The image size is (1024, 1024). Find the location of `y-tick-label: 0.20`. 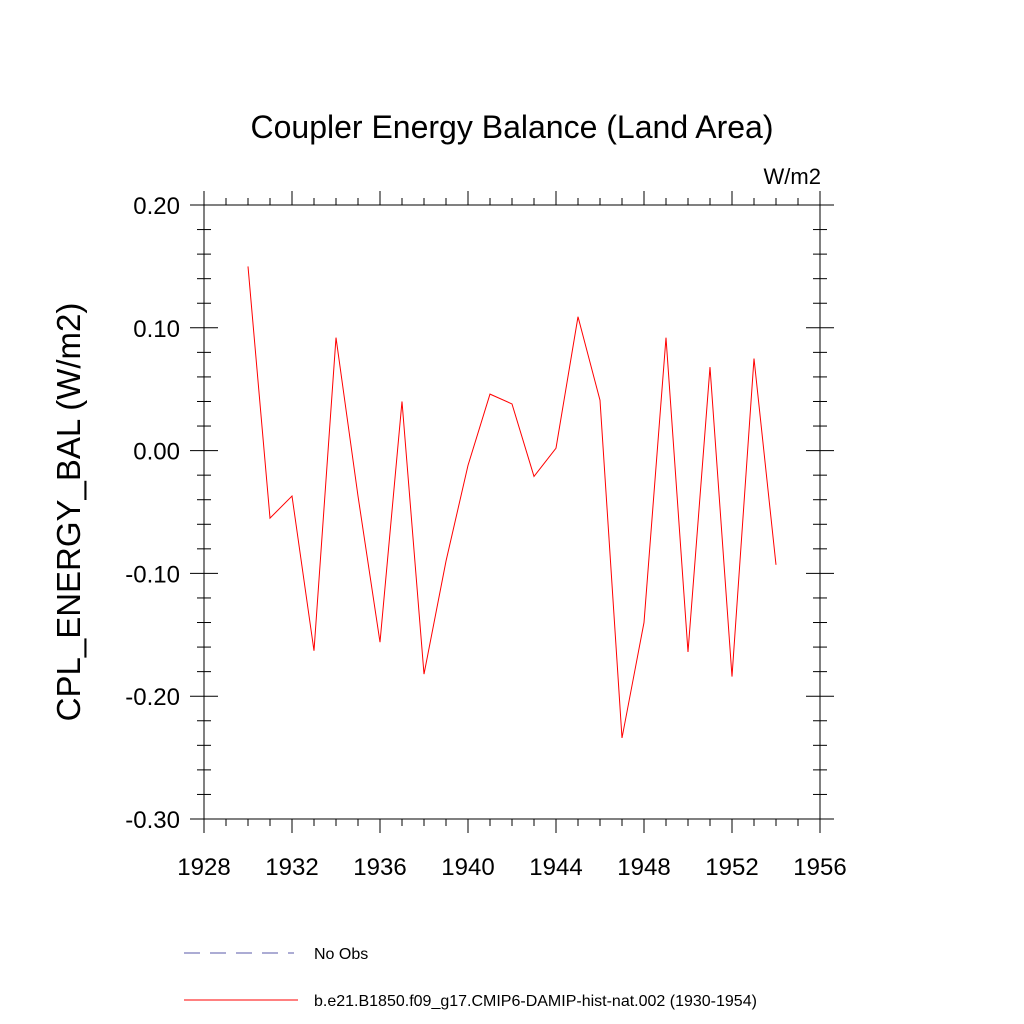

y-tick-label: 0.20 is located at coordinates (156, 206).